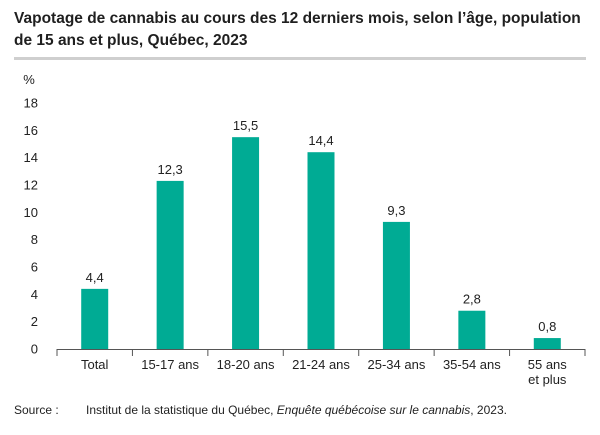  What do you see at coordinates (321, 352) in the screenshot?
I see `x-axis` at bounding box center [321, 352].